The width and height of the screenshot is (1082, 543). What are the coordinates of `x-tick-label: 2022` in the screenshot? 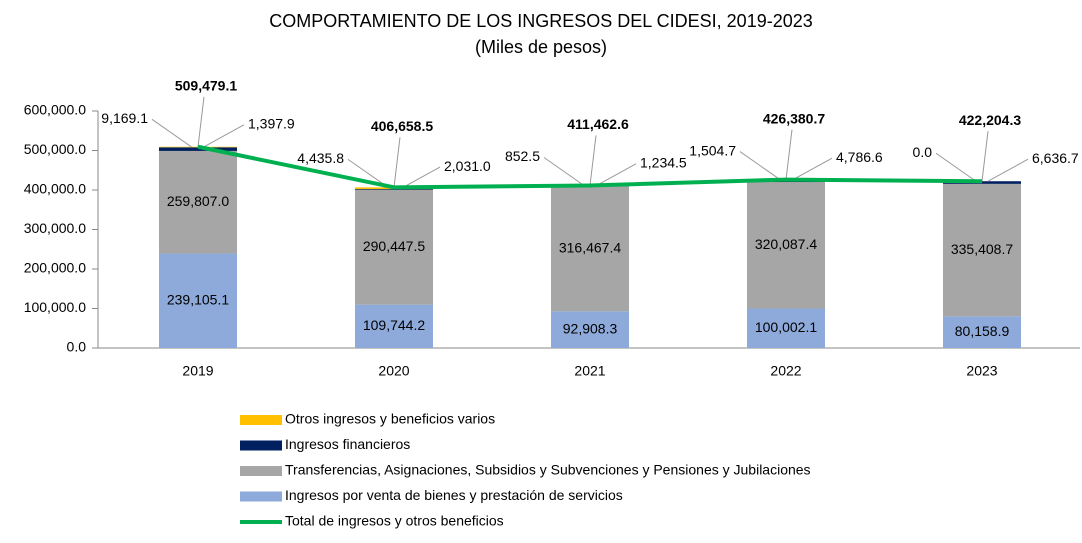 It's located at (785, 371).